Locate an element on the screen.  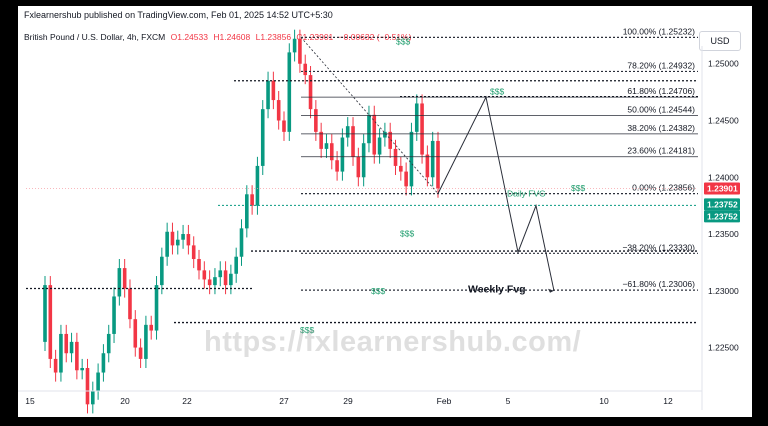
daily-fvg-label: Daily FVG is located at coordinates (526, 194).